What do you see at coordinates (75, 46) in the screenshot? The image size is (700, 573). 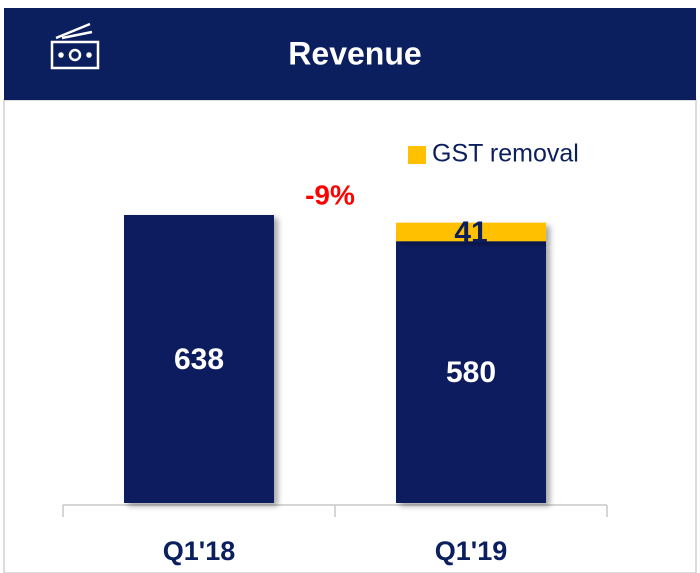 I see `money-icon` at bounding box center [75, 46].